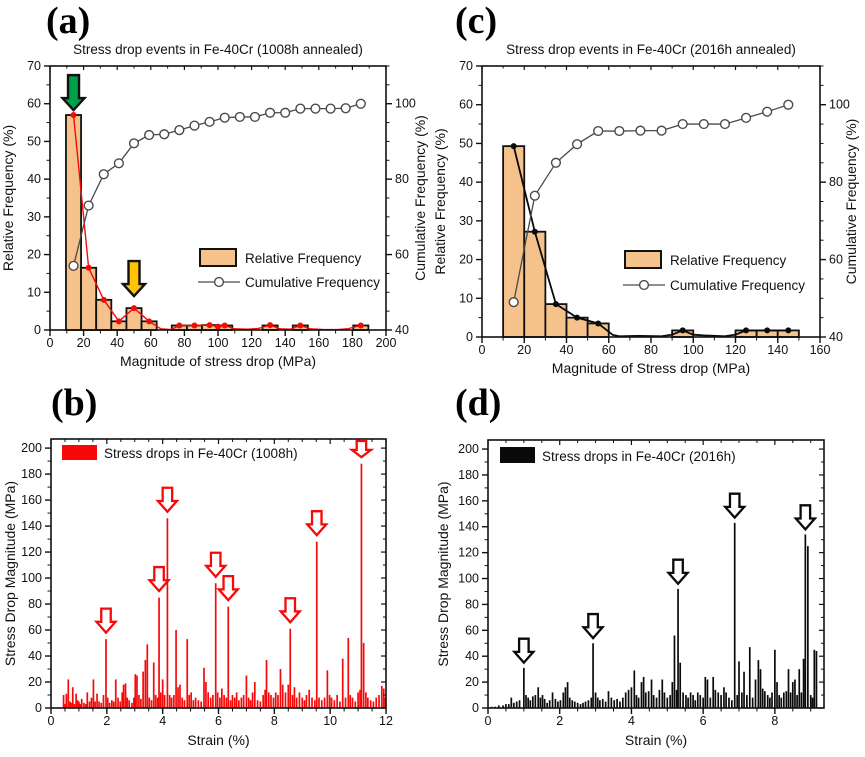  Describe the element at coordinates (68, 21) in the screenshot. I see `panel-label-a: (a)` at that location.